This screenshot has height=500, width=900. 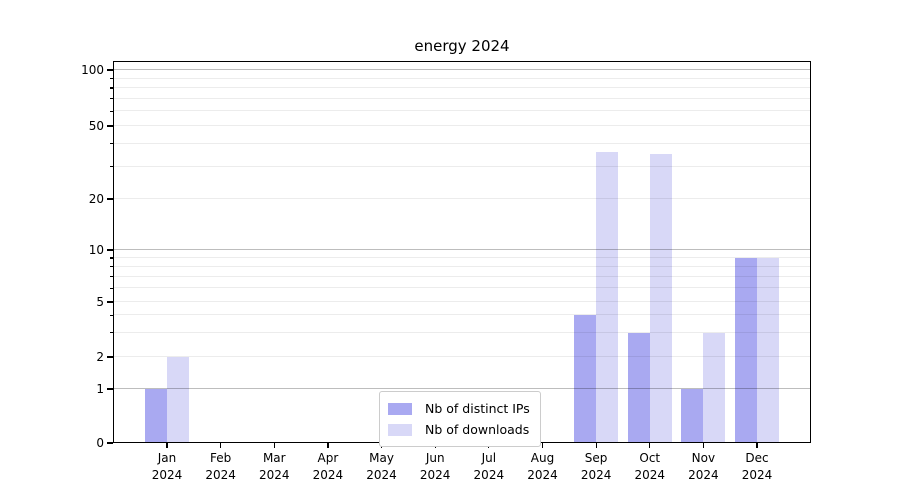 What do you see at coordinates (746, 350) in the screenshot?
I see `bar-distinct-ips-dec` at bounding box center [746, 350].